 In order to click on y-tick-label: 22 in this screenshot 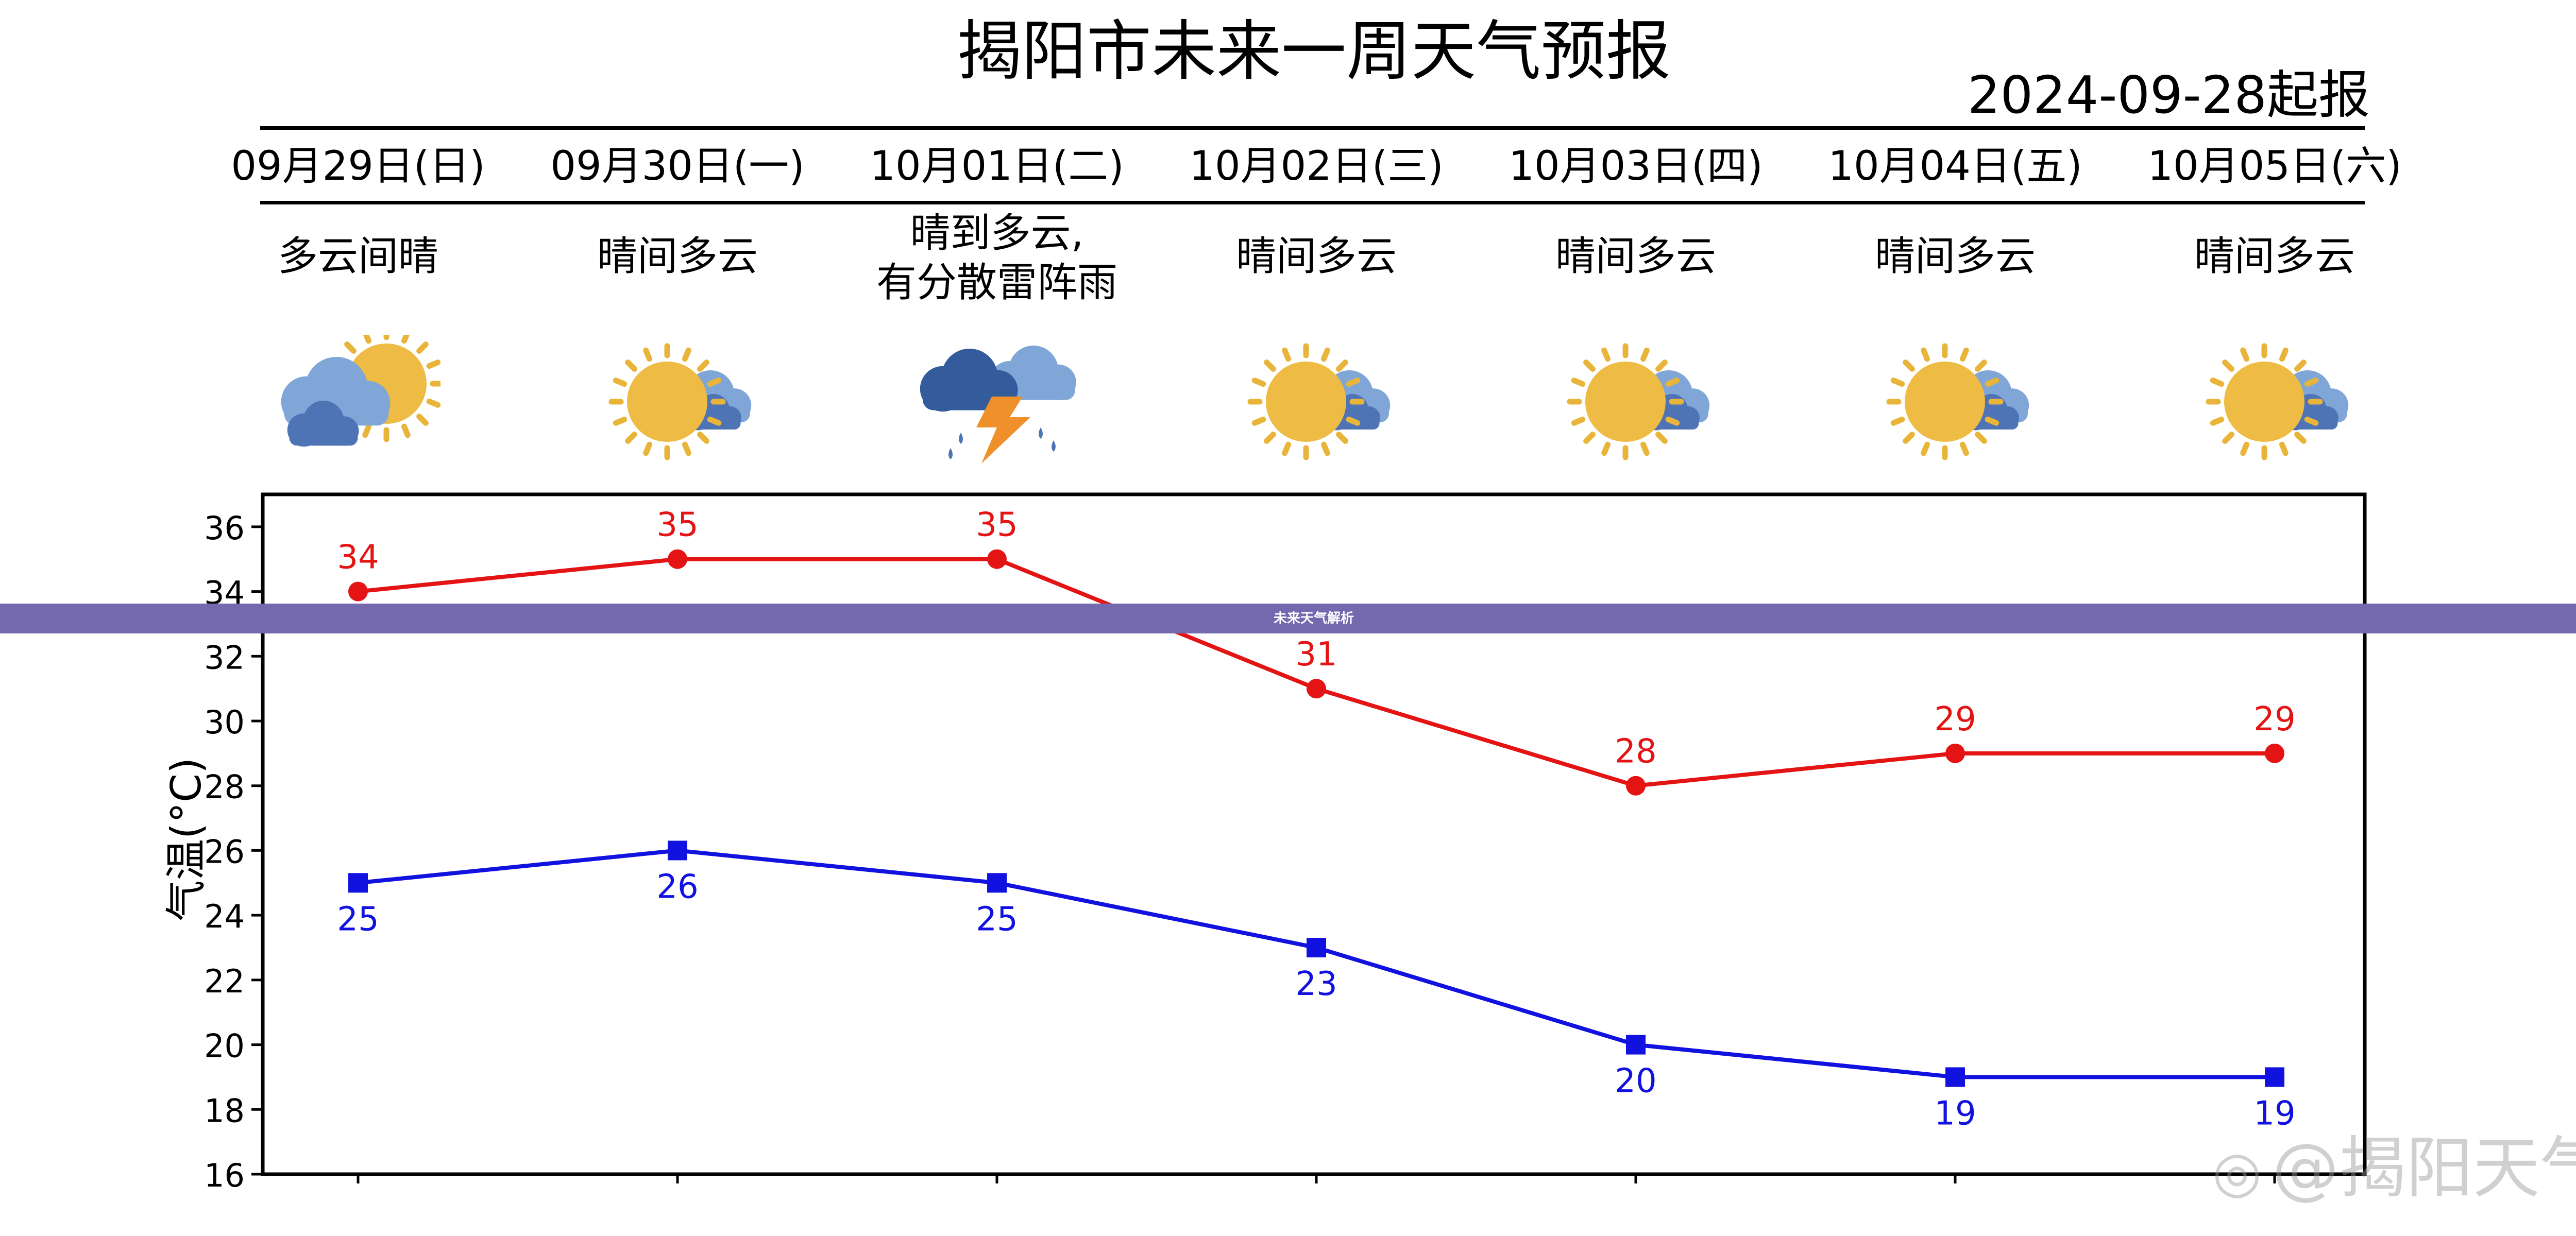, I will do `click(225, 981)`.